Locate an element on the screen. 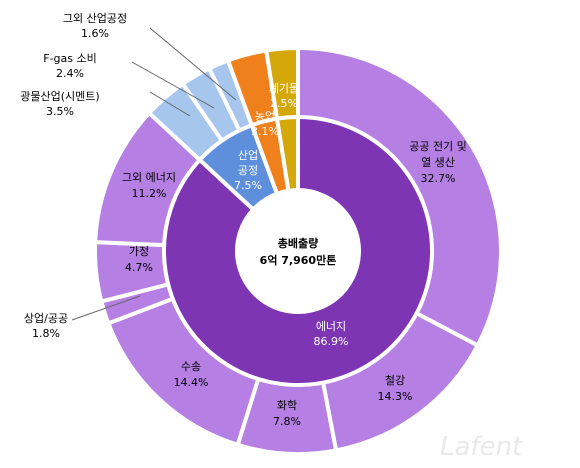 The width and height of the screenshot is (580, 468). outer-label-10: 그외 산업공정 1.6% is located at coordinates (95, 26).